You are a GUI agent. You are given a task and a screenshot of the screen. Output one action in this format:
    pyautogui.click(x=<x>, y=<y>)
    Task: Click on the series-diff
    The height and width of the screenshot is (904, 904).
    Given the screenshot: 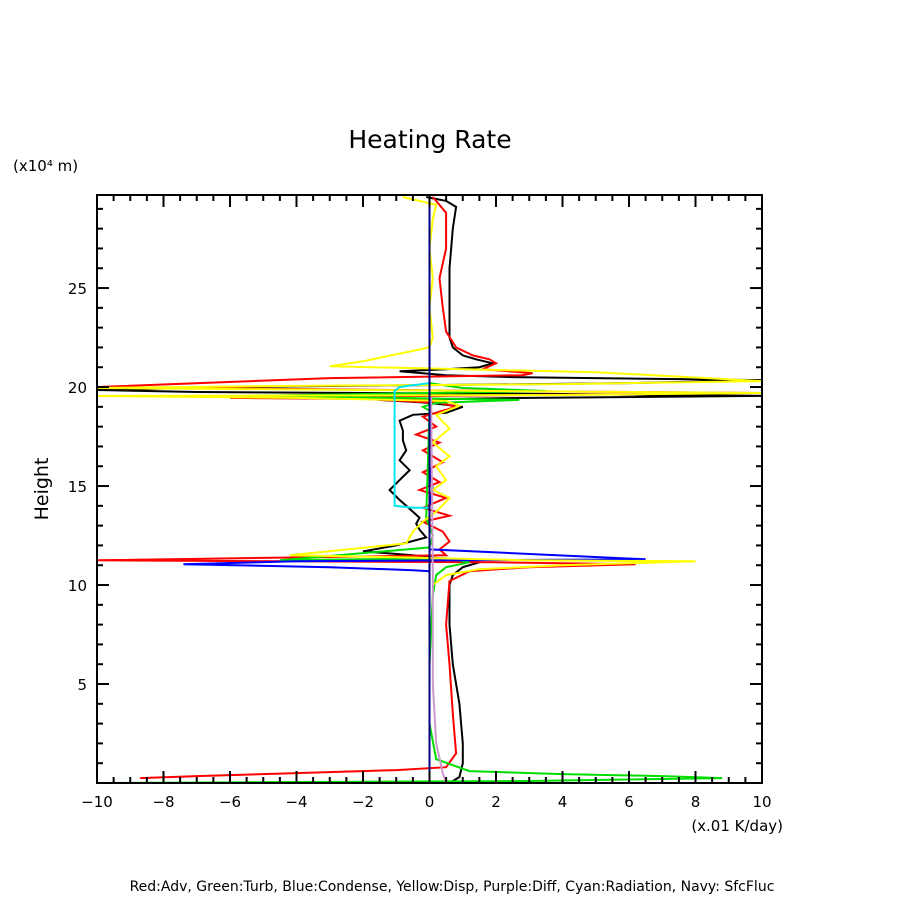 What is the action you would take?
    pyautogui.click(x=439, y=590)
    